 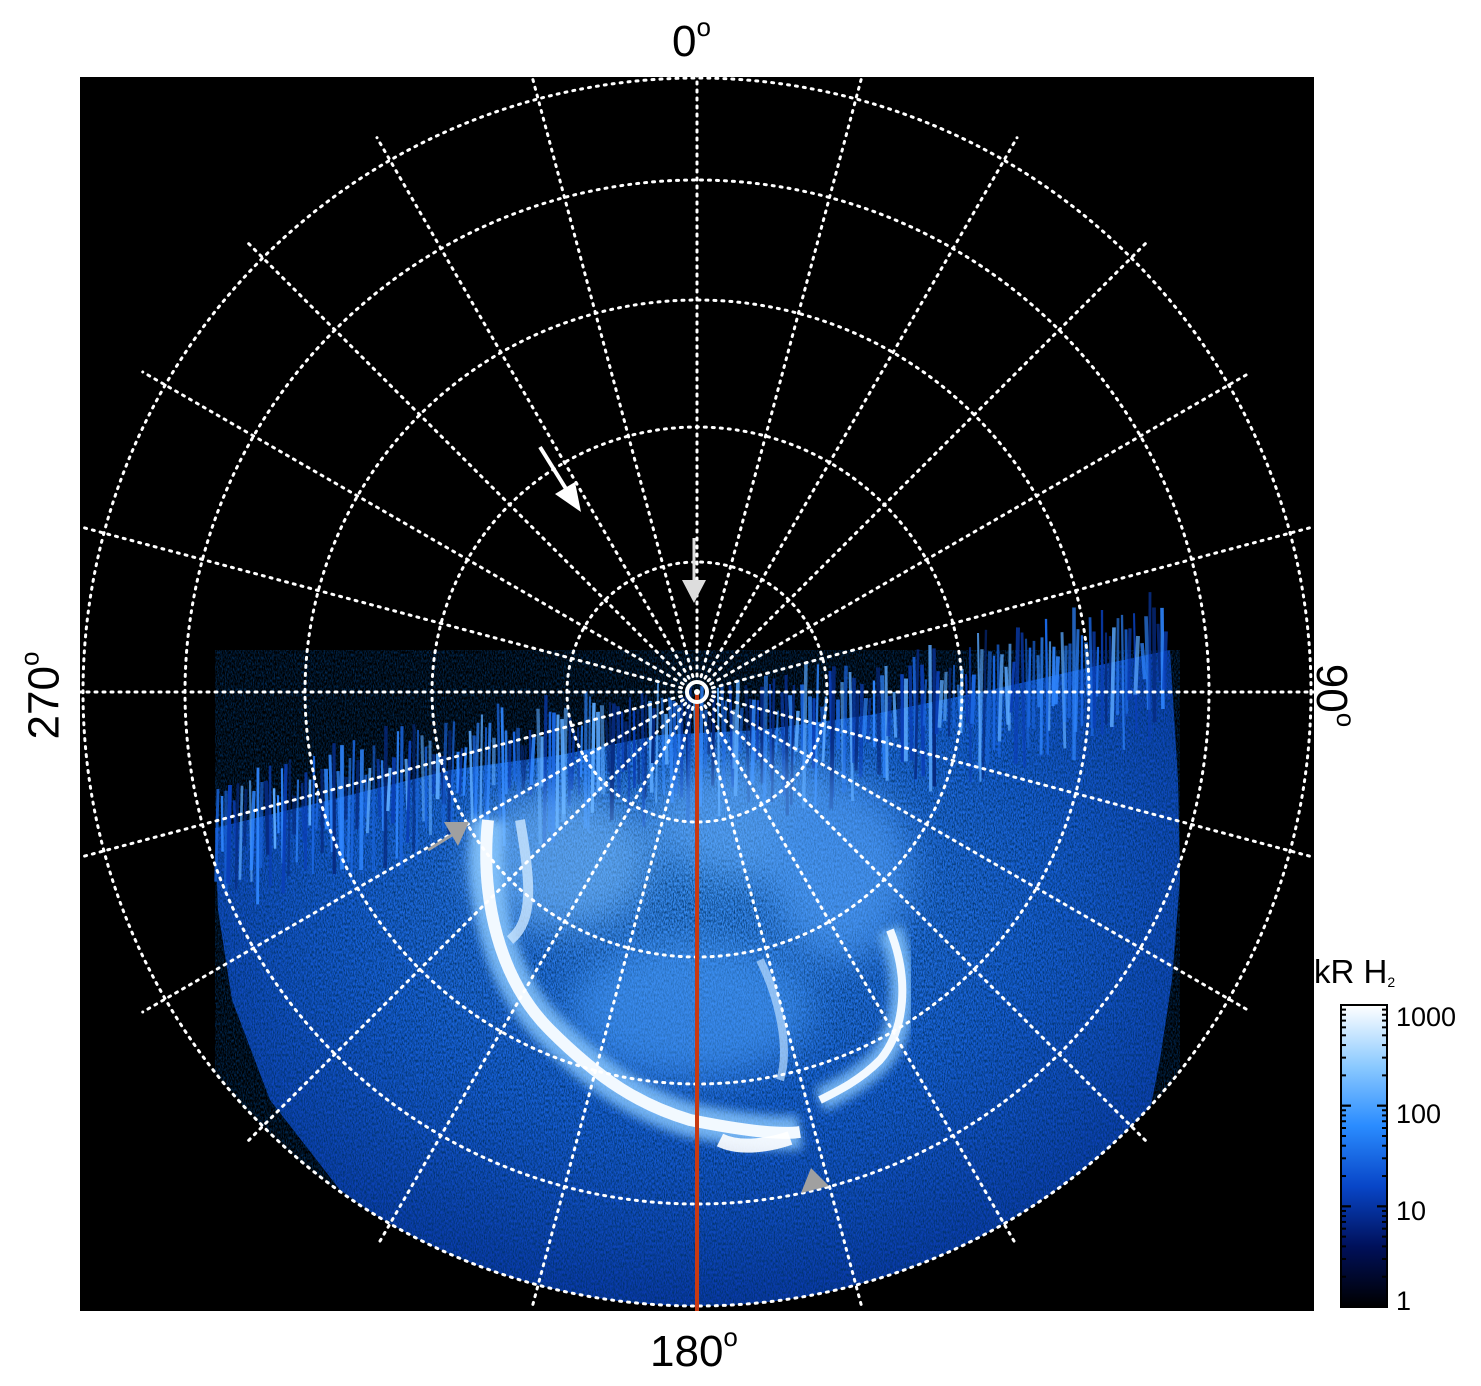 I want to click on colorbar-title: kR H2, so click(x=1355, y=971).